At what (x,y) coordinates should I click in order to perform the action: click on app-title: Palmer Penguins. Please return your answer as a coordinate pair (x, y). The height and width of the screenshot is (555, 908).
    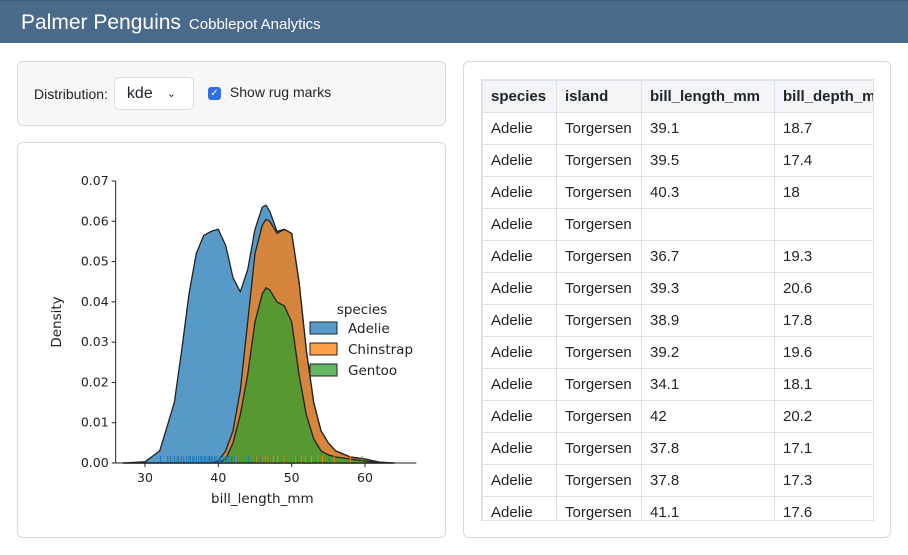
    Looking at the image, I should click on (101, 22).